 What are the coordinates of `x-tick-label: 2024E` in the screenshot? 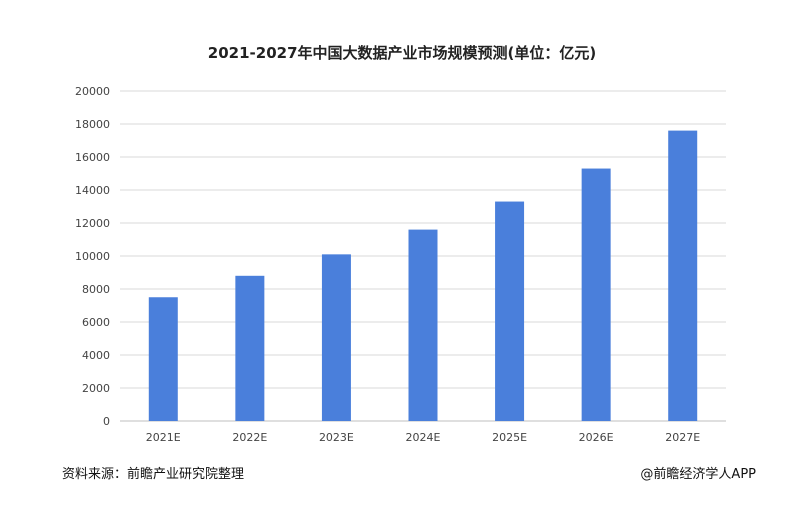 It's located at (423, 437).